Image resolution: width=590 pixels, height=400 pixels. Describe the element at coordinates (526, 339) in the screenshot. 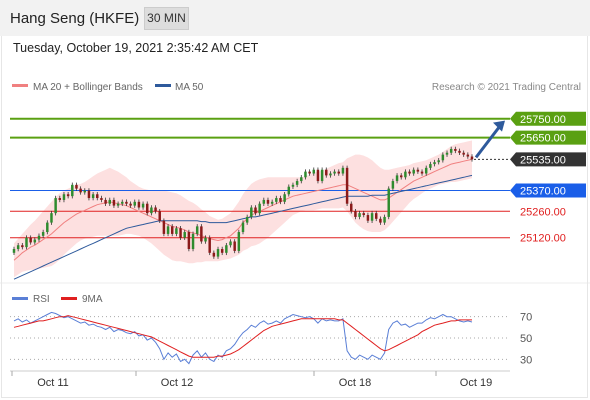

I see `rsi-tick-label: 50` at that location.